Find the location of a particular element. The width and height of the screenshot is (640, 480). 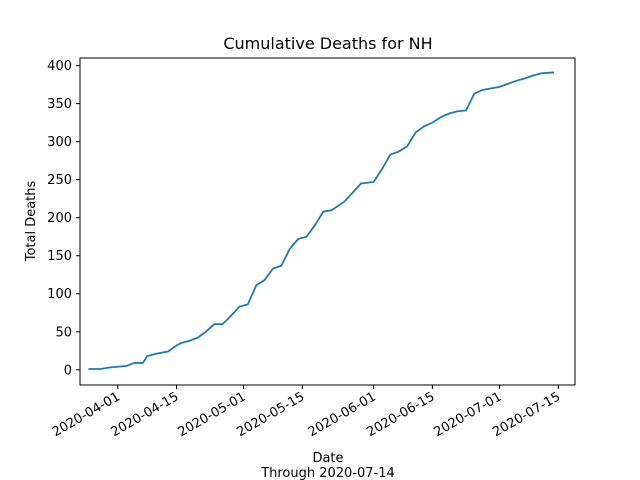

y-tick-label: 50 is located at coordinates (63, 332).